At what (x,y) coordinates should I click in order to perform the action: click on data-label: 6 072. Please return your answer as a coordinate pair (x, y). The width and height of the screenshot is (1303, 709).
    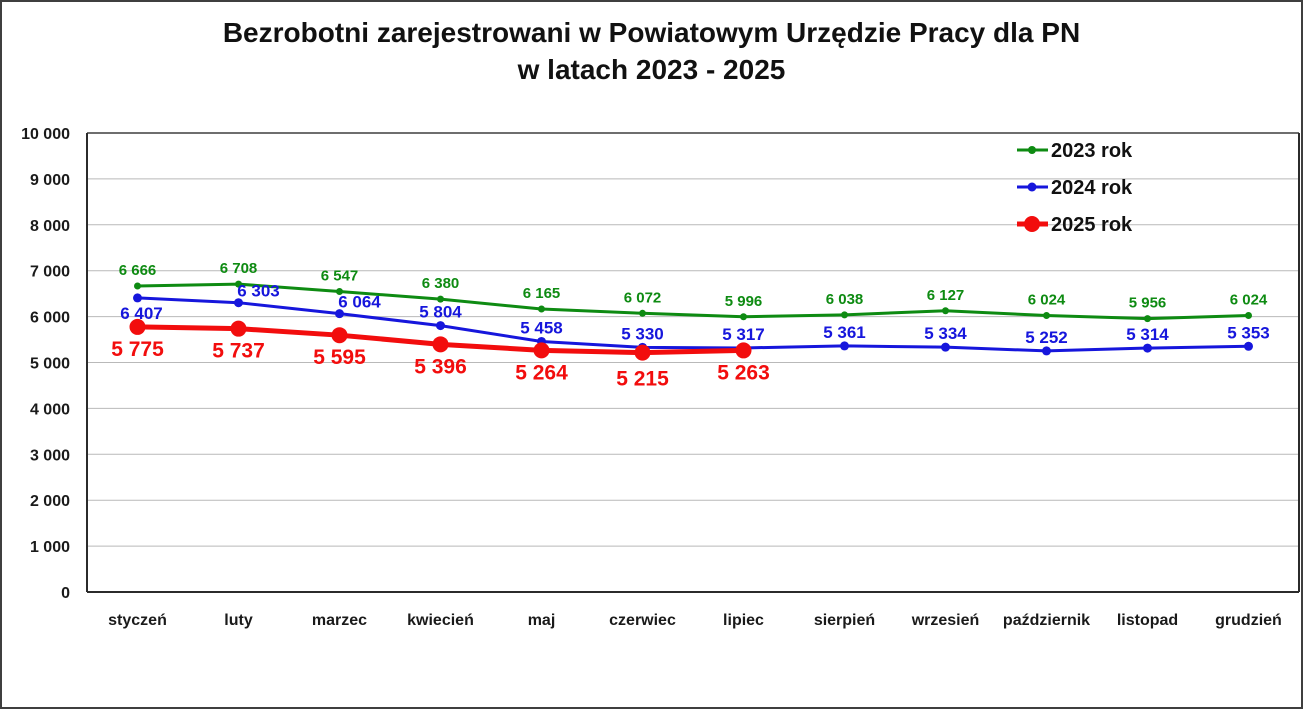
    Looking at the image, I should click on (643, 297).